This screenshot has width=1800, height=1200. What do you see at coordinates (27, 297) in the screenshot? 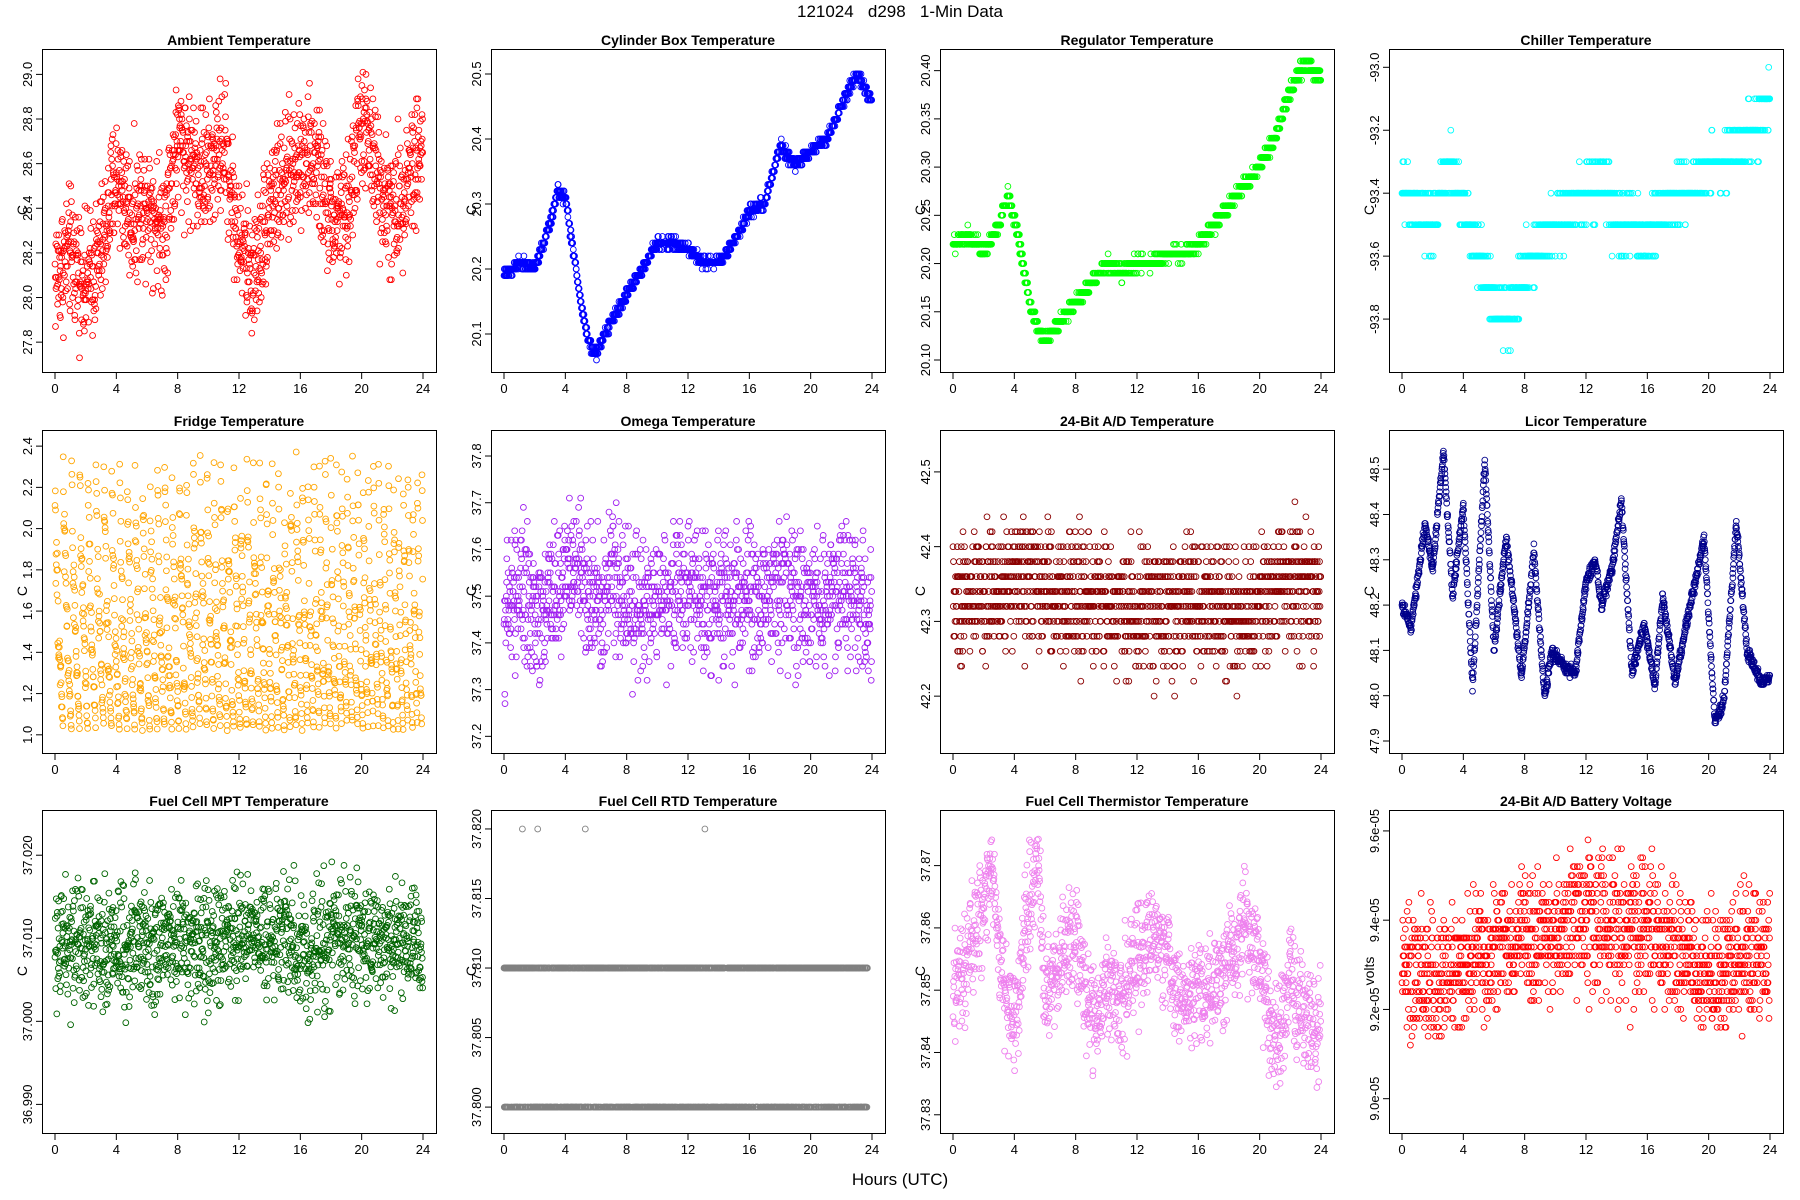
I see `y-tick-label: 28.0` at bounding box center [27, 297].